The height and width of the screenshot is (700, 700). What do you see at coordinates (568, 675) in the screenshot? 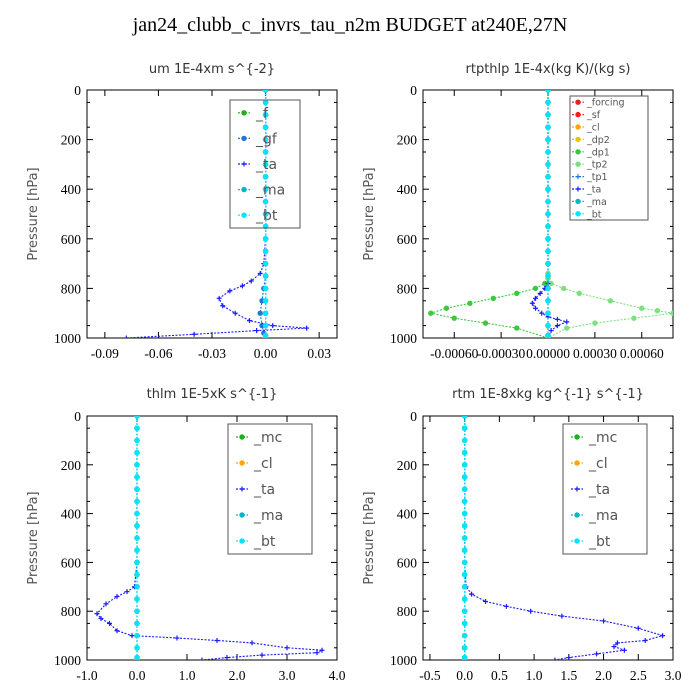
I see `x-tick-label: 1.5` at bounding box center [568, 675].